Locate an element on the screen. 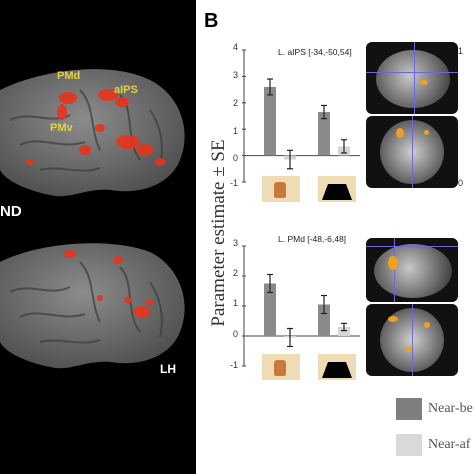 This screenshot has width=474, height=474. brain-render-bottom is located at coordinates (92, 306).